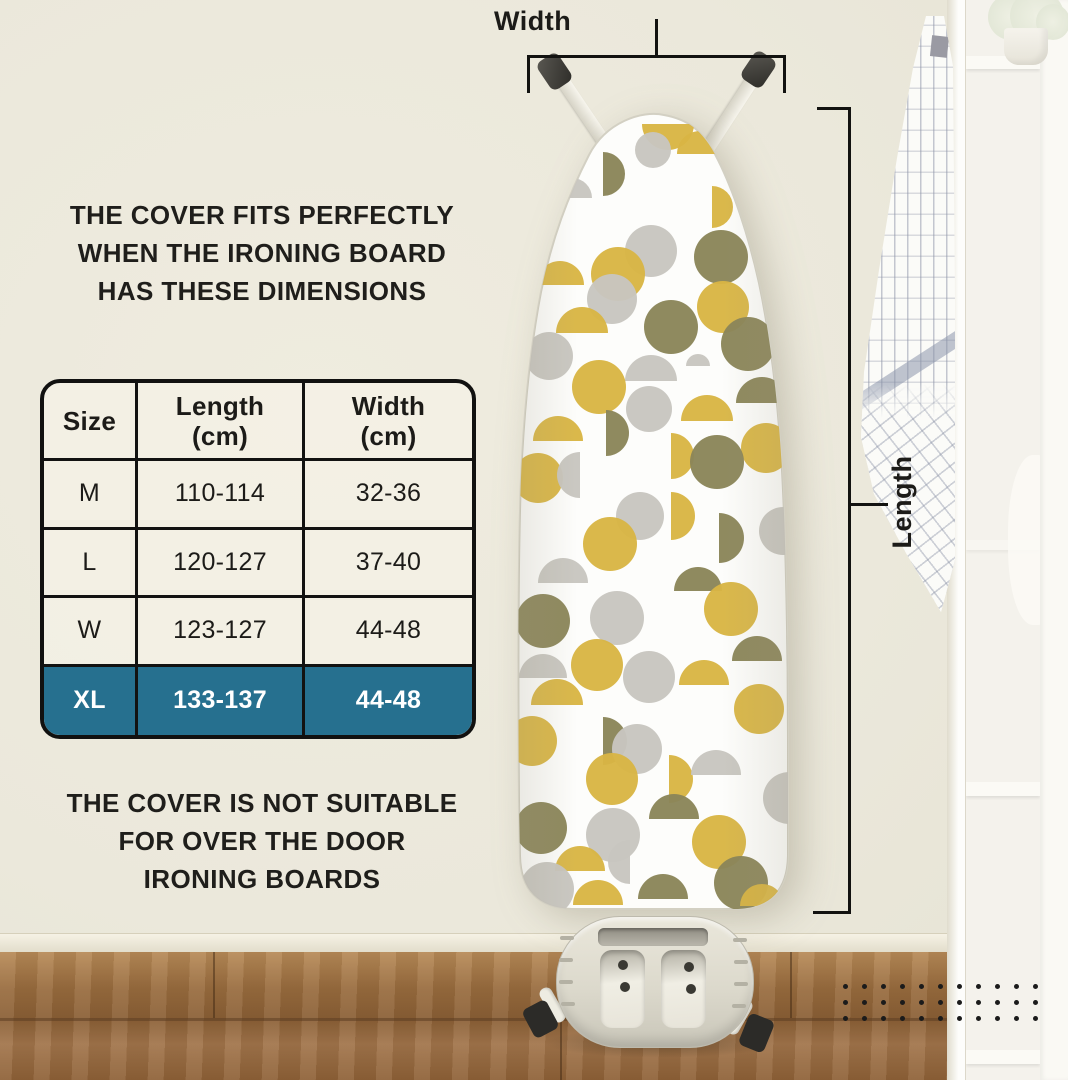 The width and height of the screenshot is (1068, 1080). What do you see at coordinates (388, 632) in the screenshot?
I see `size-table-cell-w-2: 44-48` at bounding box center [388, 632].